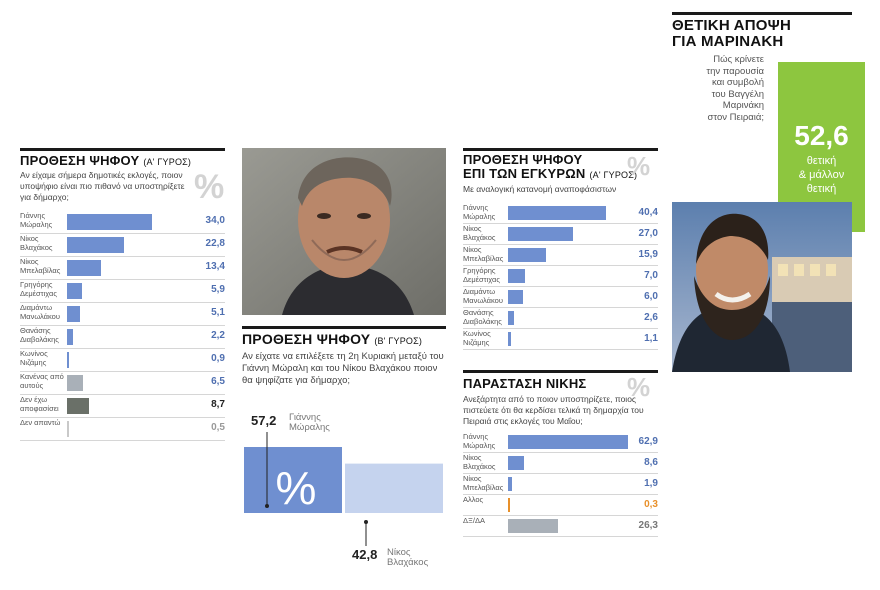 This screenshot has height=590, width=880. Describe the element at coordinates (365, 554) in the screenshot. I see `bar-value: 42,8` at that location.